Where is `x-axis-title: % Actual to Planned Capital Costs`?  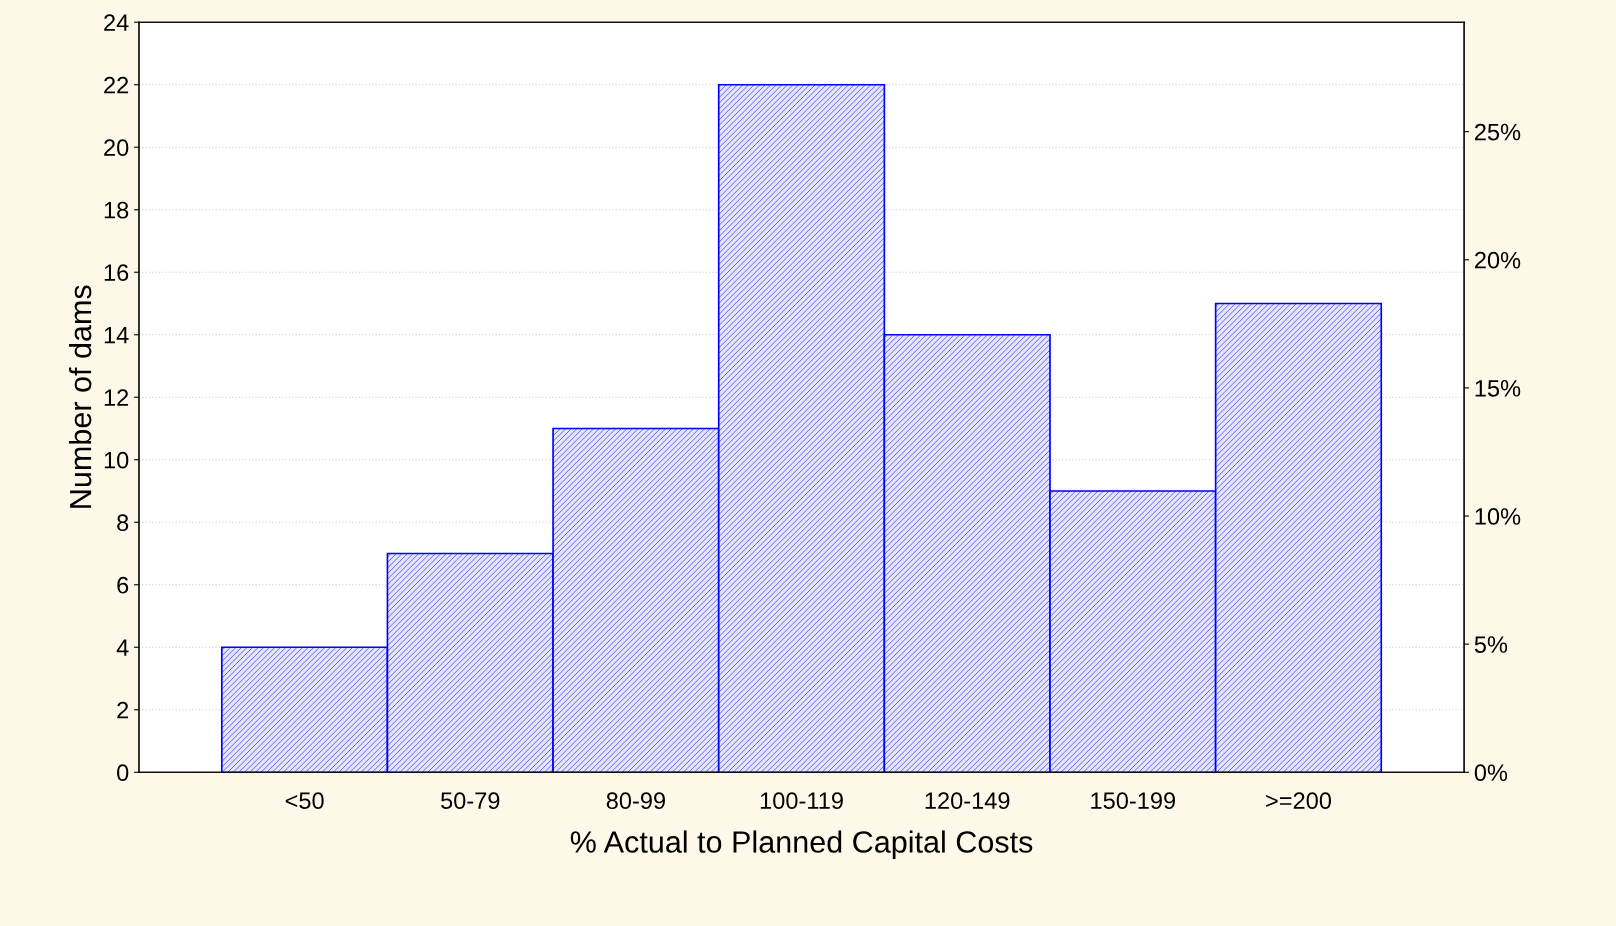 x-axis-title: % Actual to Planned Capital Costs is located at coordinates (801, 844).